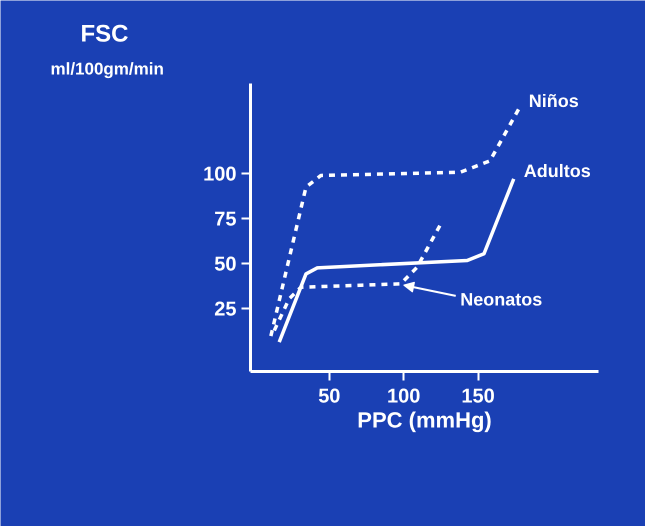 This screenshot has width=645, height=526. Describe the element at coordinates (220, 175) in the screenshot. I see `y-tick-label: 100` at that location.